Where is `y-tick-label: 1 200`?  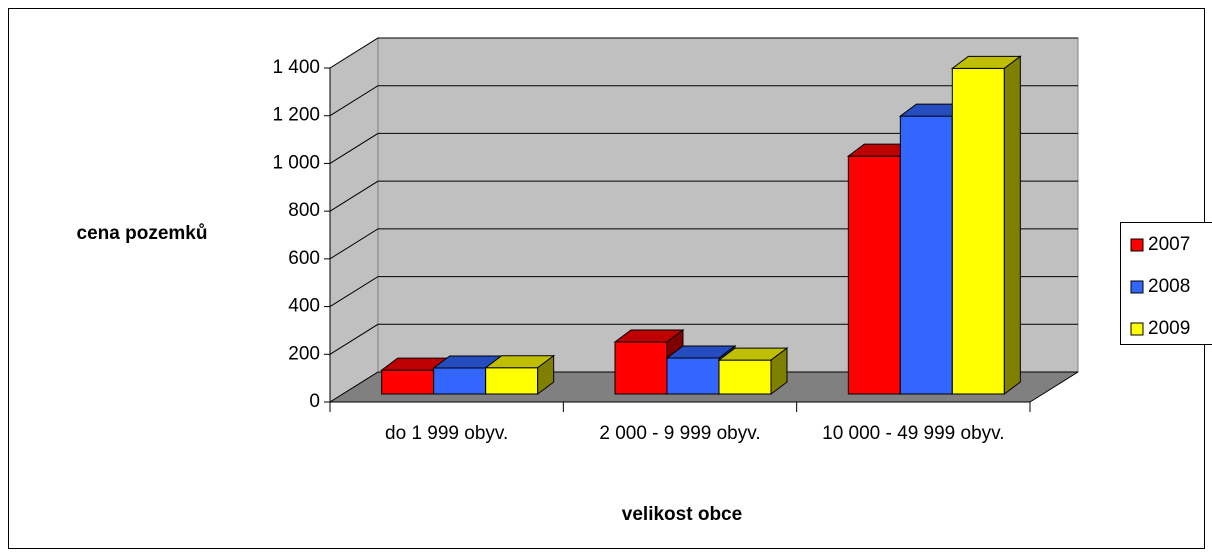
y-tick-label: 1 200 is located at coordinates (296, 115).